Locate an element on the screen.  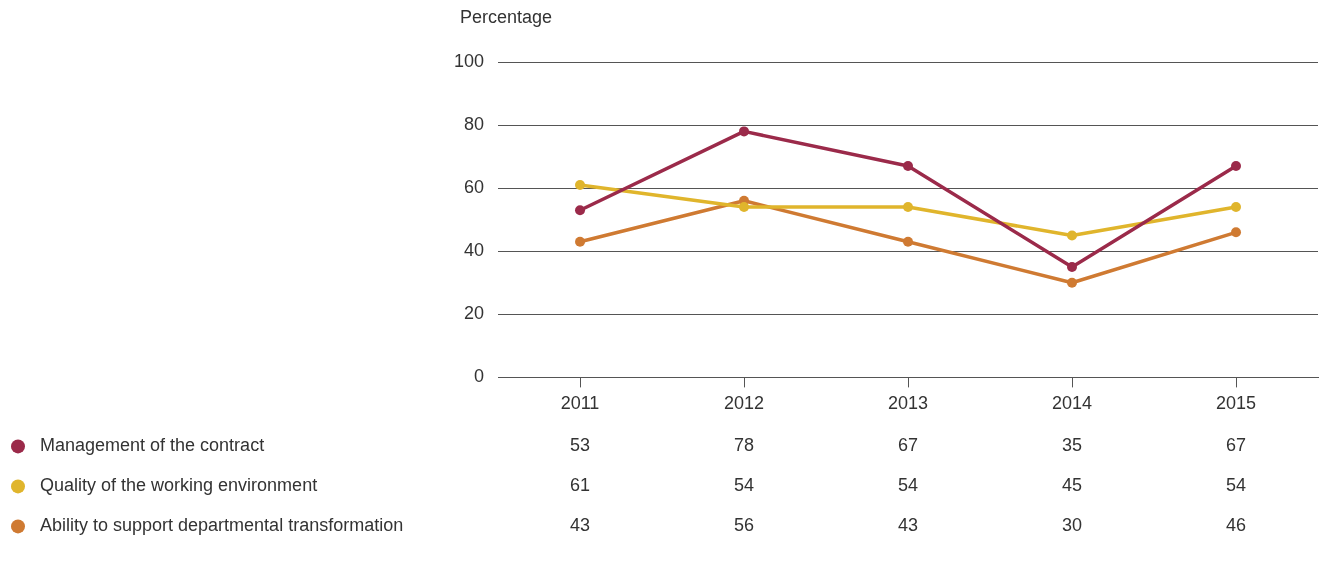
x-tick-label: 2014 is located at coordinates (1072, 403).